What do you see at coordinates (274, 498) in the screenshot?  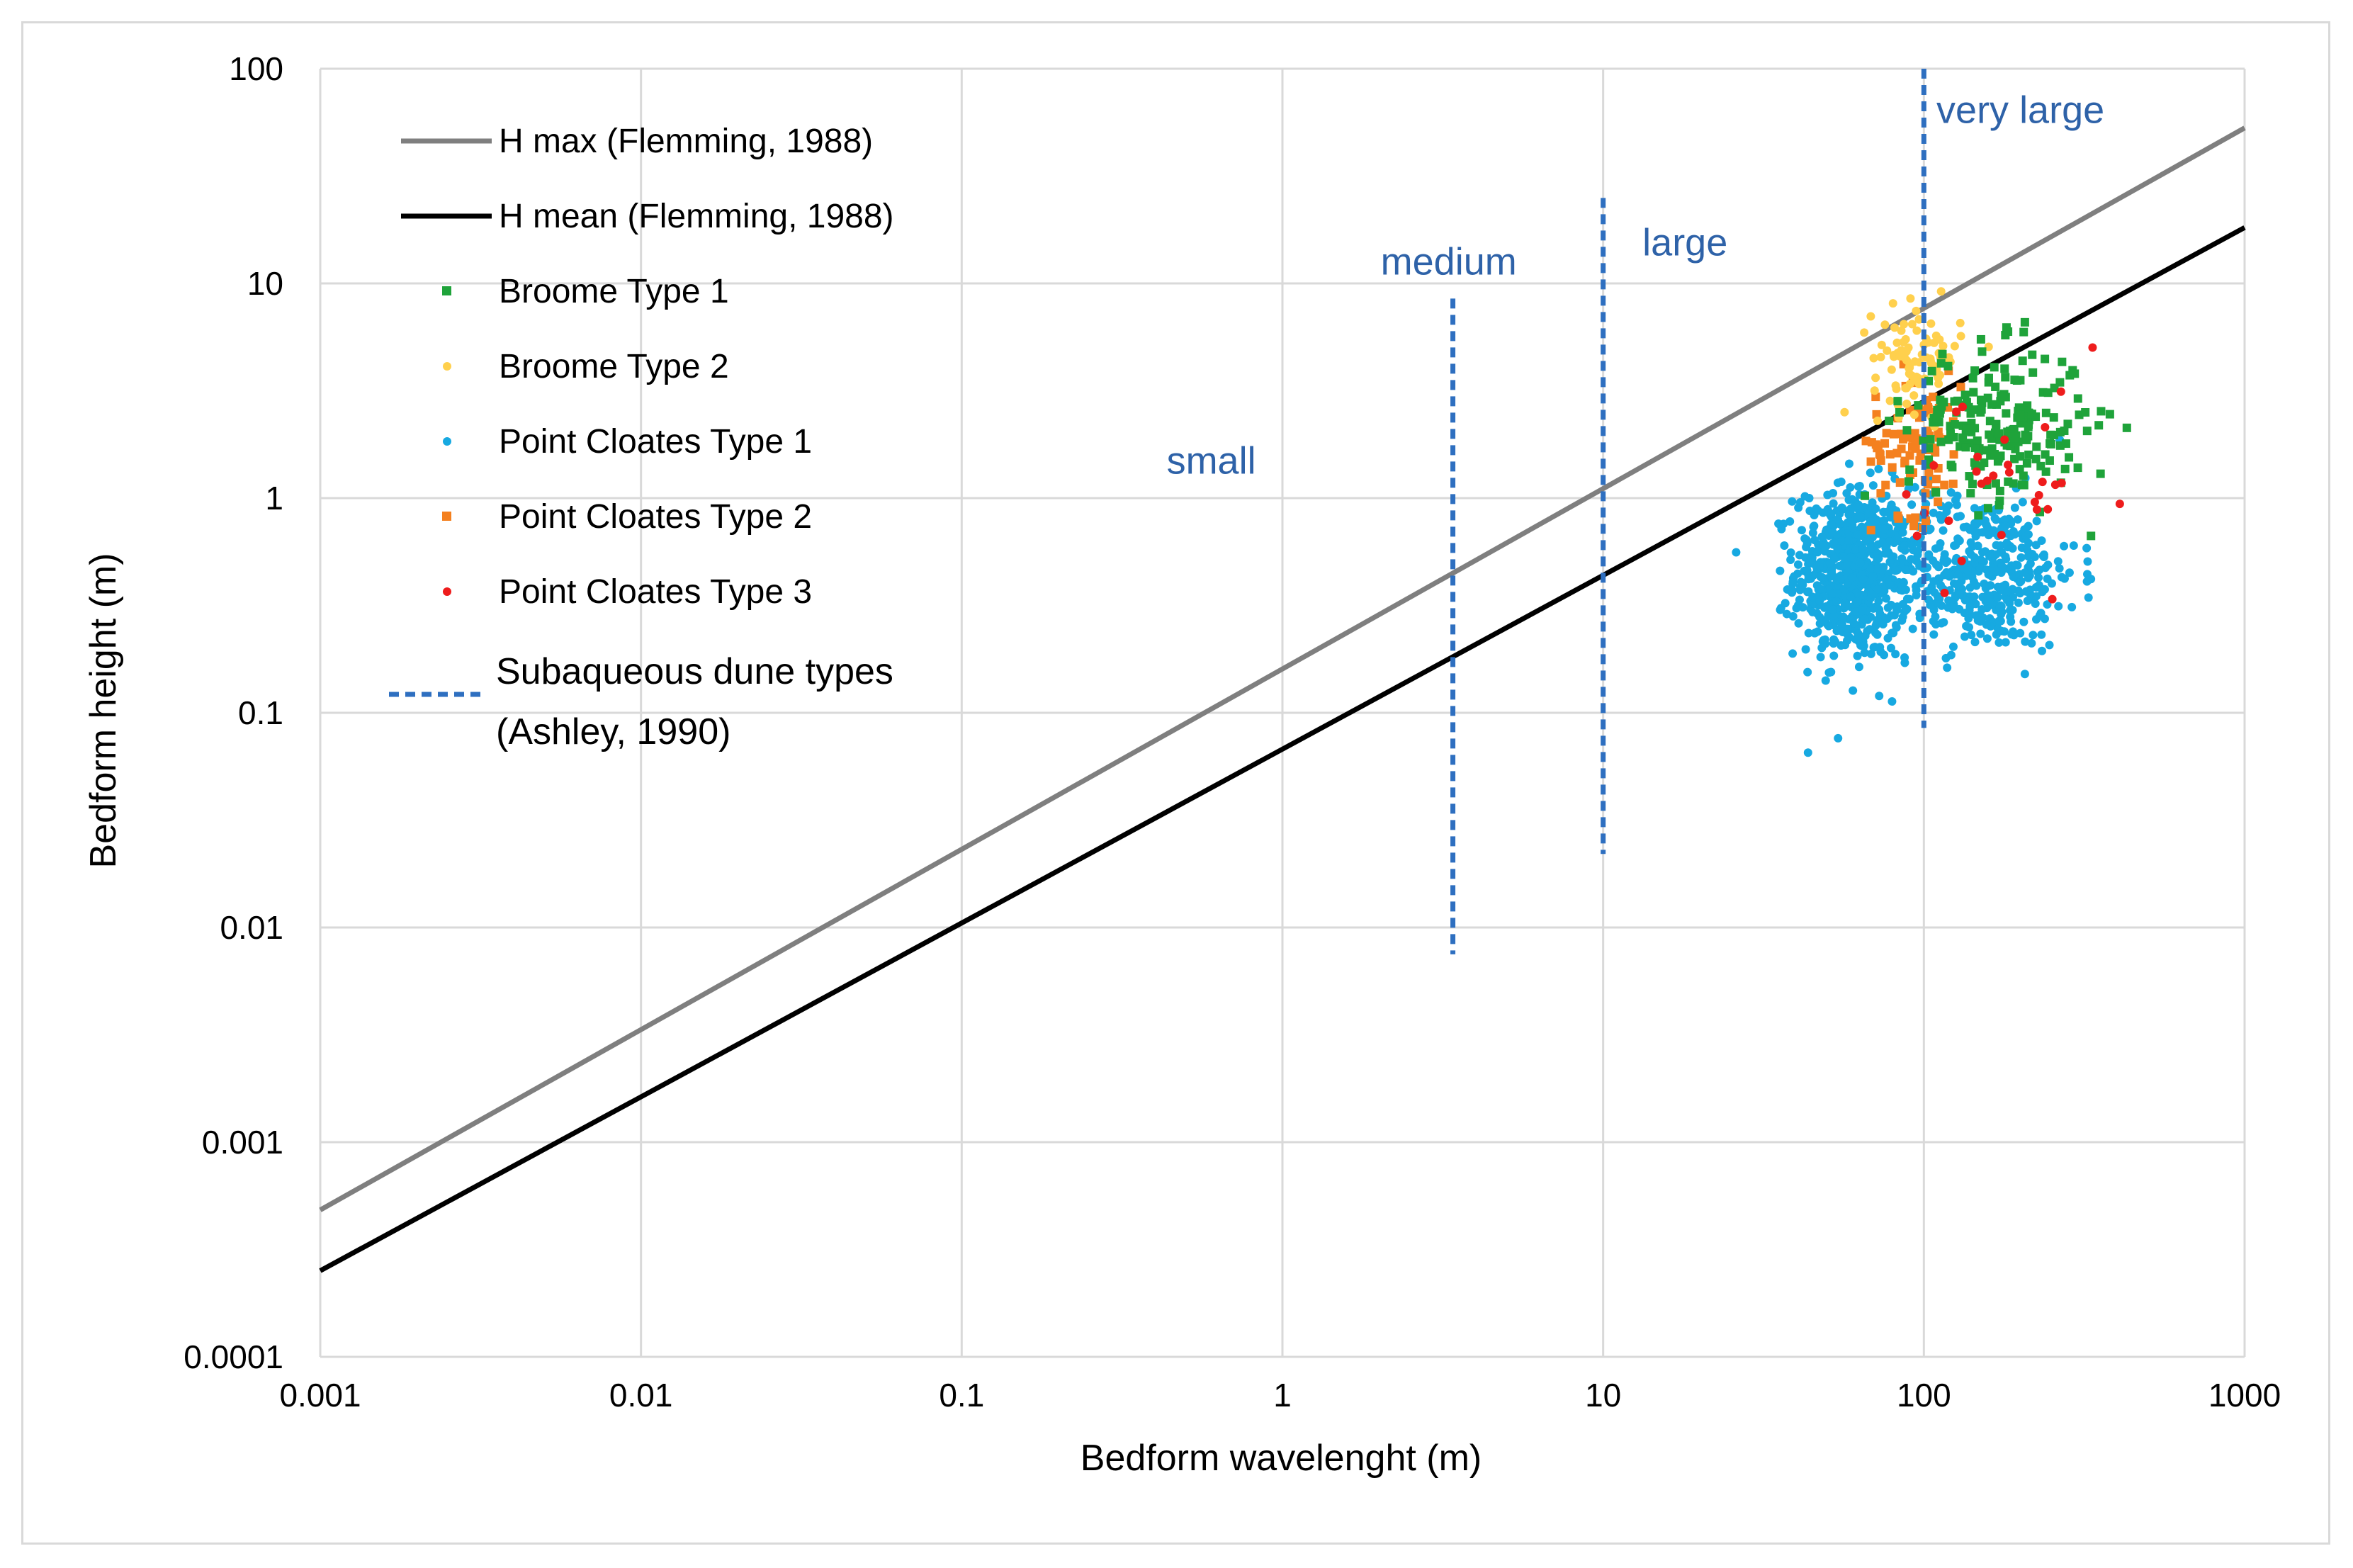 I see `y-tick-label: 1` at bounding box center [274, 498].